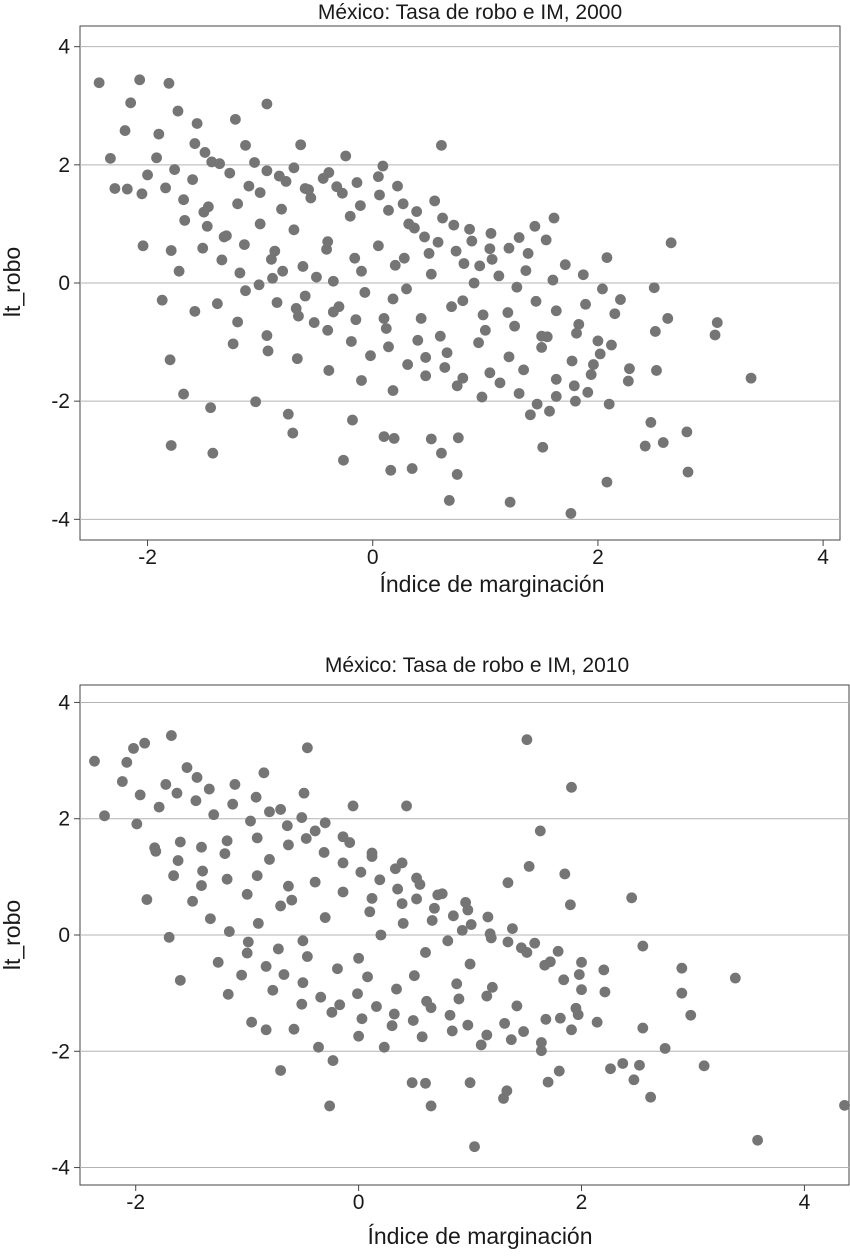 This screenshot has width=850, height=1258. What do you see at coordinates (491, 584) in the screenshot?
I see `x-axis-title: Índice de marginación` at bounding box center [491, 584].